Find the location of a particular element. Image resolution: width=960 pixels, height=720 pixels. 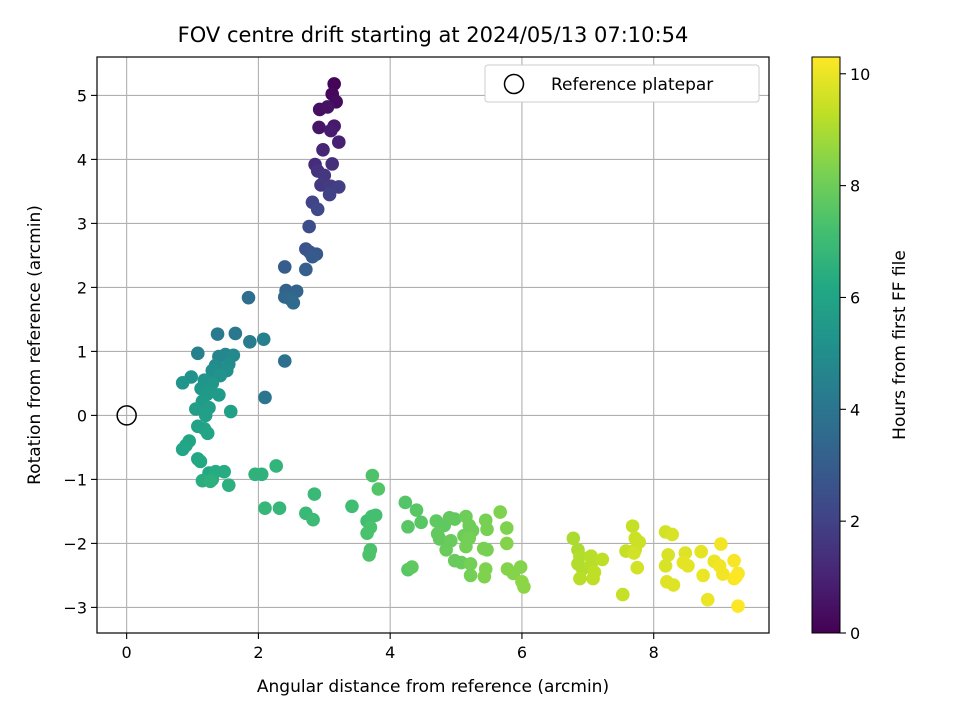

x-tick-label: 0 is located at coordinates (127, 652).